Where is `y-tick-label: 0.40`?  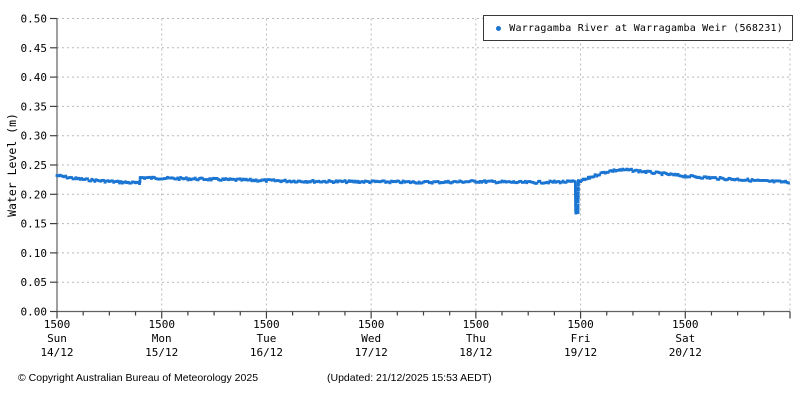
y-tick-label: 0.40 is located at coordinates (34, 77).